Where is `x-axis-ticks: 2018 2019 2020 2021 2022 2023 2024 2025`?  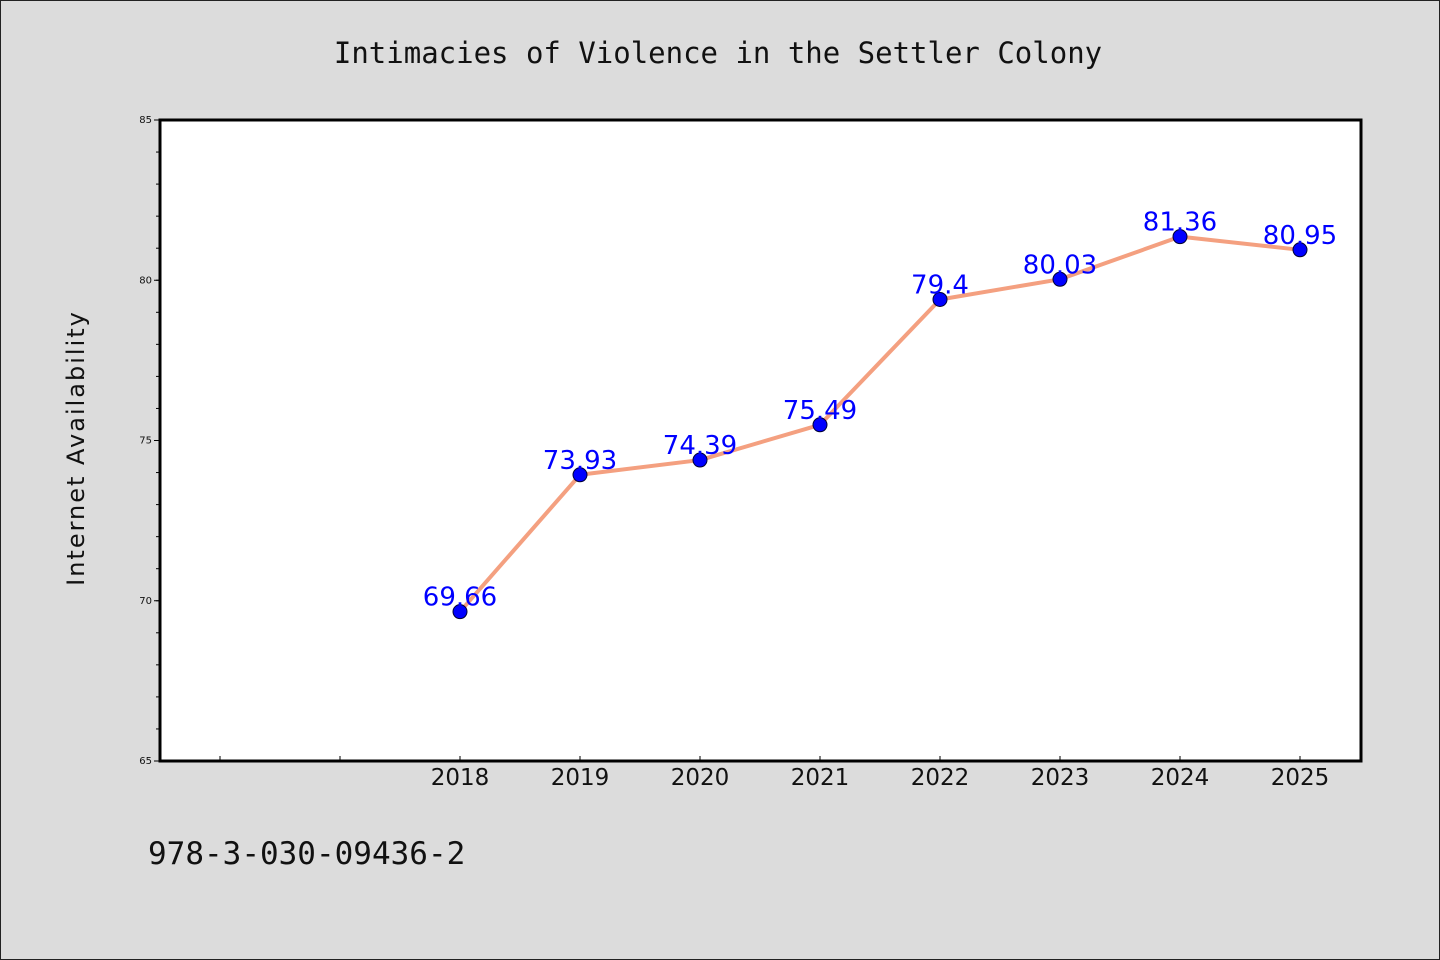 x-axis-ticks: 2018 2019 2020 2021 2022 2023 2024 2025 is located at coordinates (774, 773).